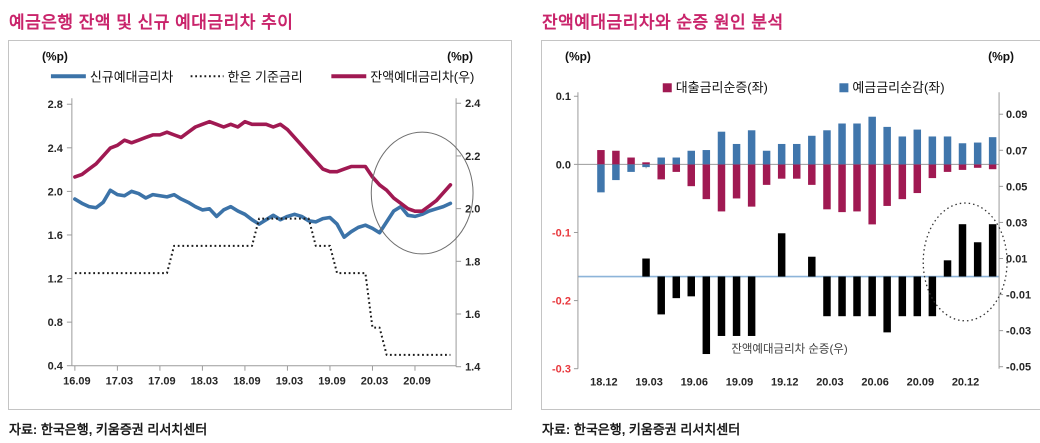 This screenshot has height=443, width=1040. Describe the element at coordinates (722, 87) in the screenshot. I see `svg-text: 대출금리순증(좌)` at that location.